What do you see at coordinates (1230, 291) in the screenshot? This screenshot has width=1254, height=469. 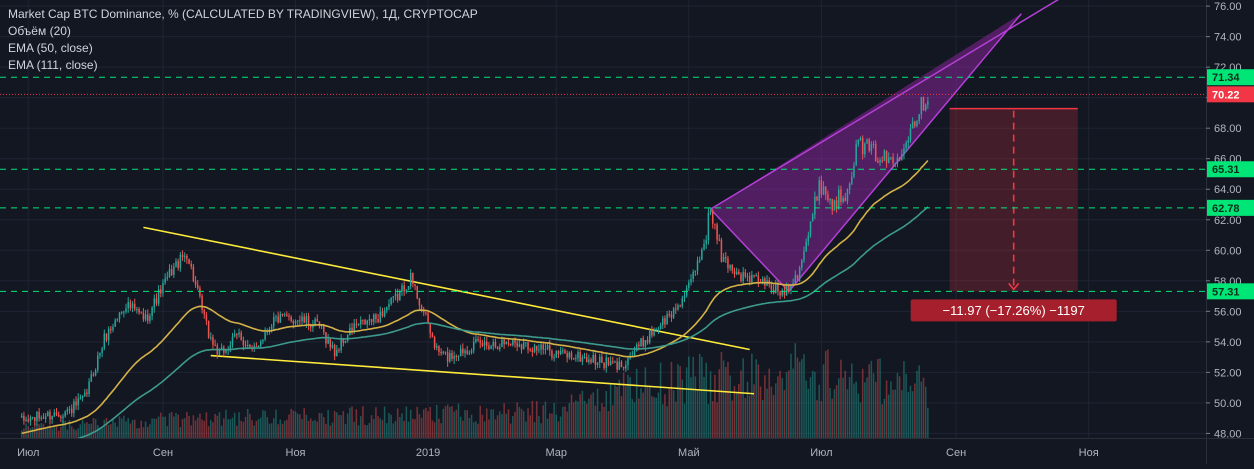 I see `level-badge-bg` at bounding box center [1230, 291].